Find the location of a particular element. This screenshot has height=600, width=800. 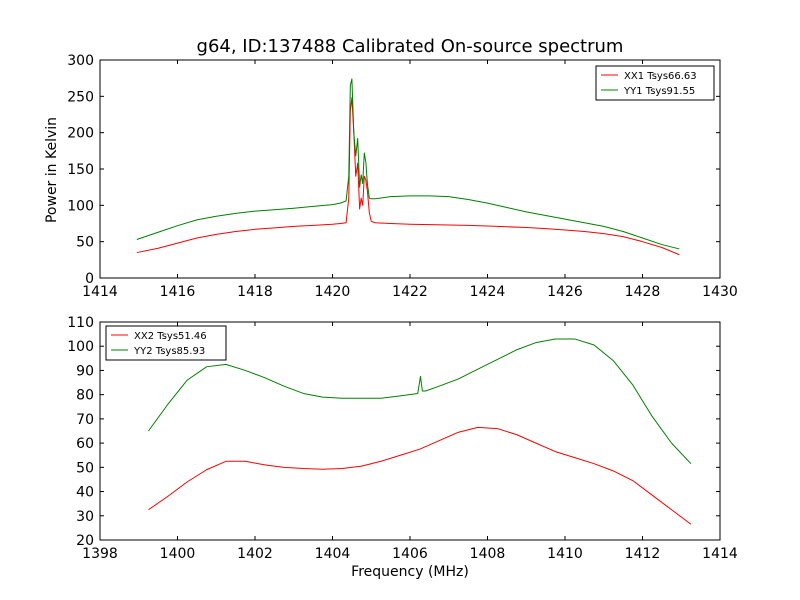

top-chart-y-tick-label-0: 0 is located at coordinates (89, 279).